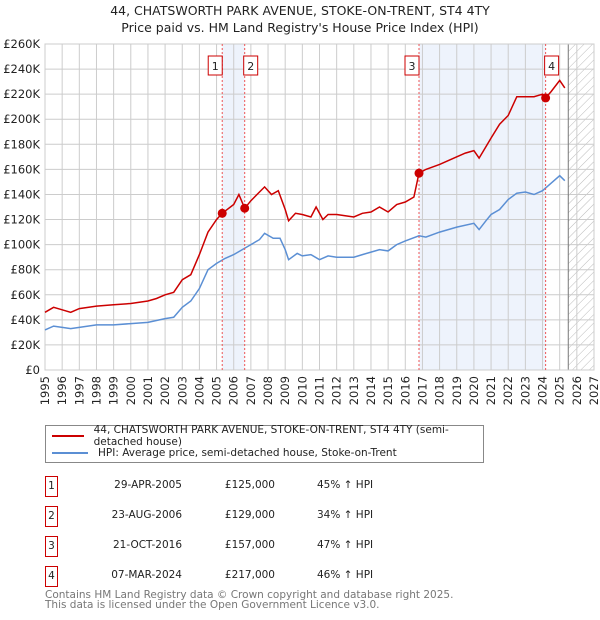 The width and height of the screenshot is (600, 620). What do you see at coordinates (422, 390) in the screenshot?
I see `x-tick-label: 2017` at bounding box center [422, 390].